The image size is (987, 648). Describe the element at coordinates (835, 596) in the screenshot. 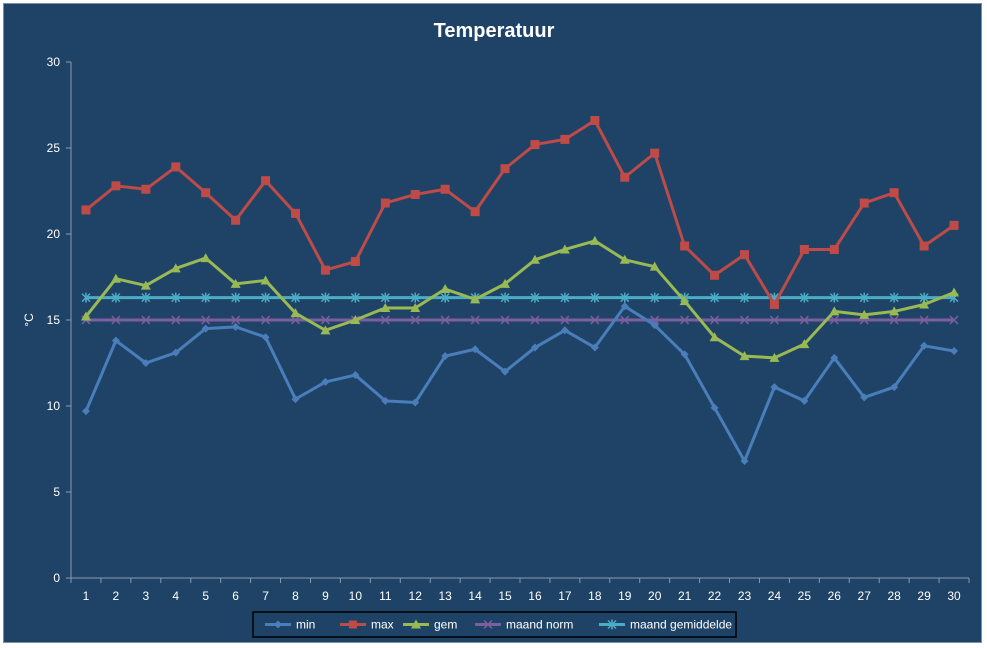

I see `x-tick-label: 26` at that location.